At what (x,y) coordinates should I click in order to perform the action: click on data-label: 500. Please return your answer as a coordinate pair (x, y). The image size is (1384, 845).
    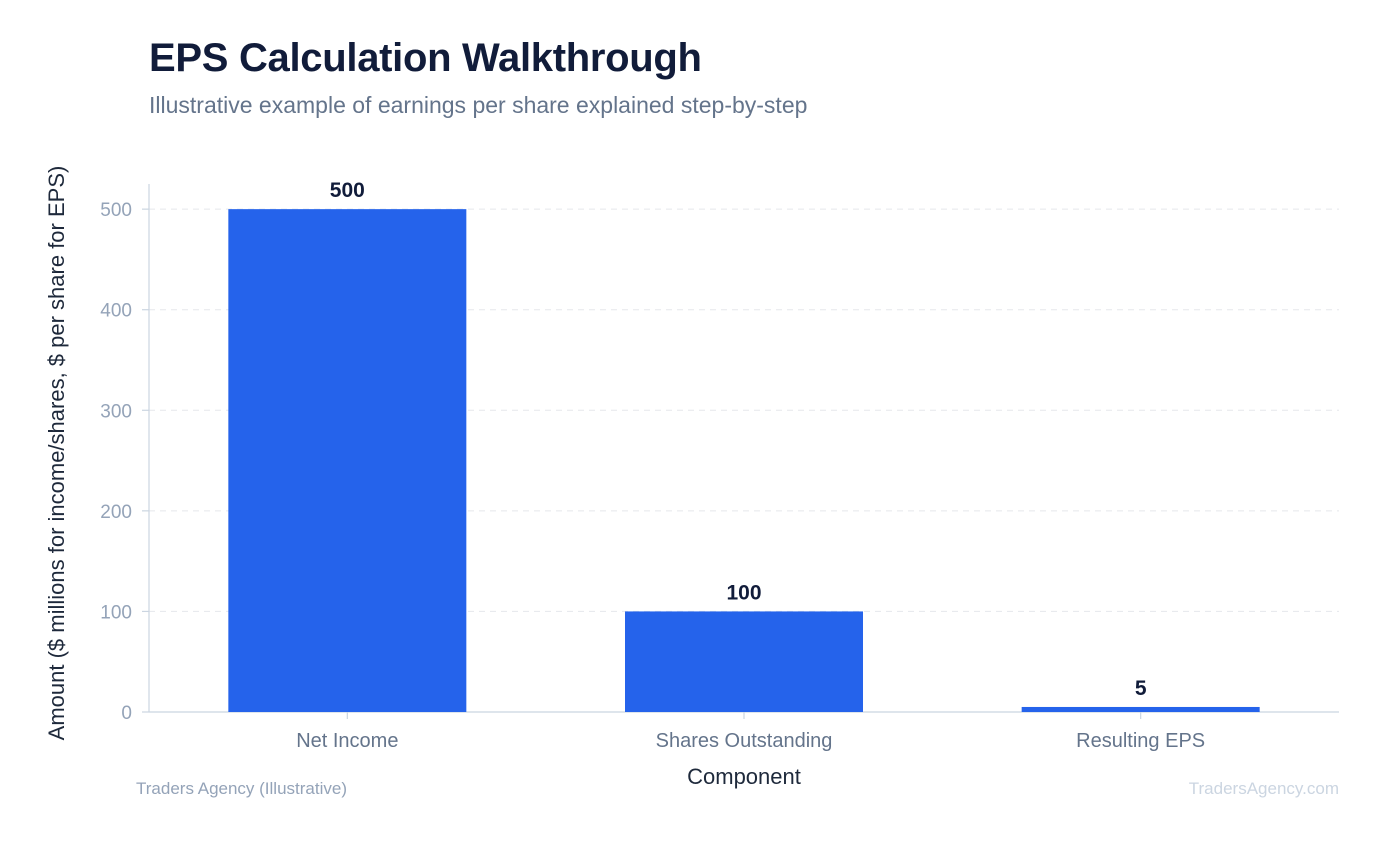
    Looking at the image, I should click on (347, 190).